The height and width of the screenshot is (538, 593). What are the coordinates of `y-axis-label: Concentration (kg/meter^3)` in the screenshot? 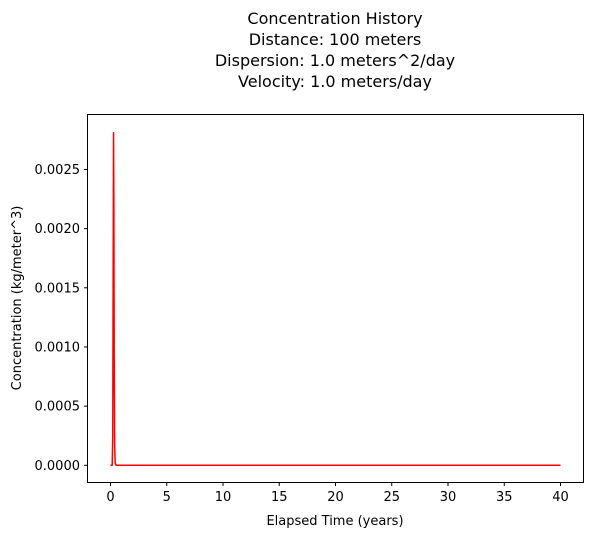 It's located at (17, 298).